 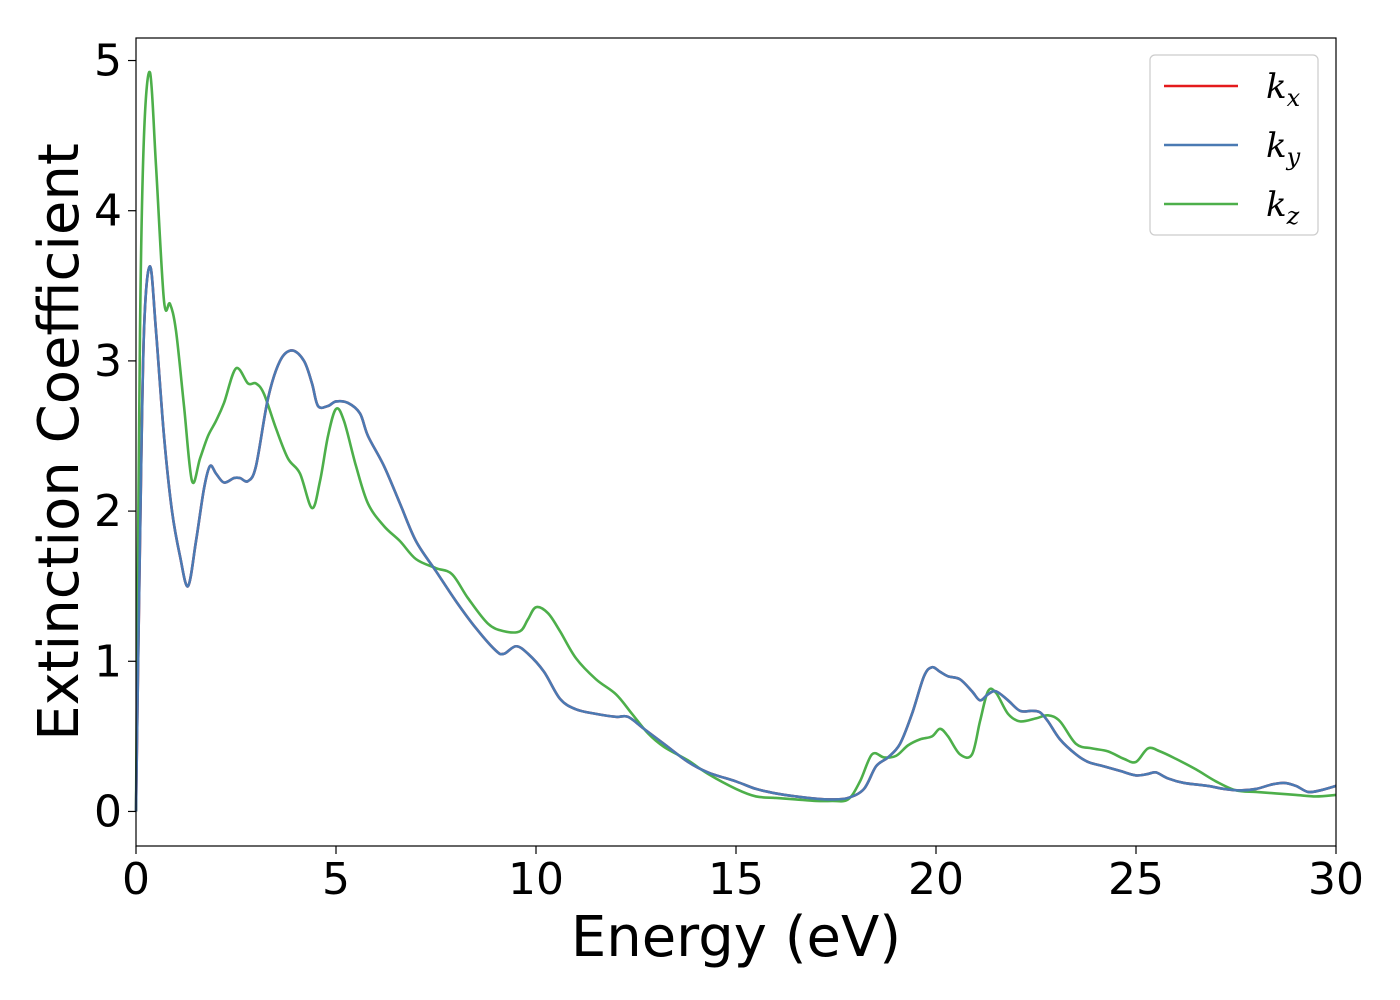 I want to click on y-axis: 0 1 2 3 4 5, so click(x=115, y=436).